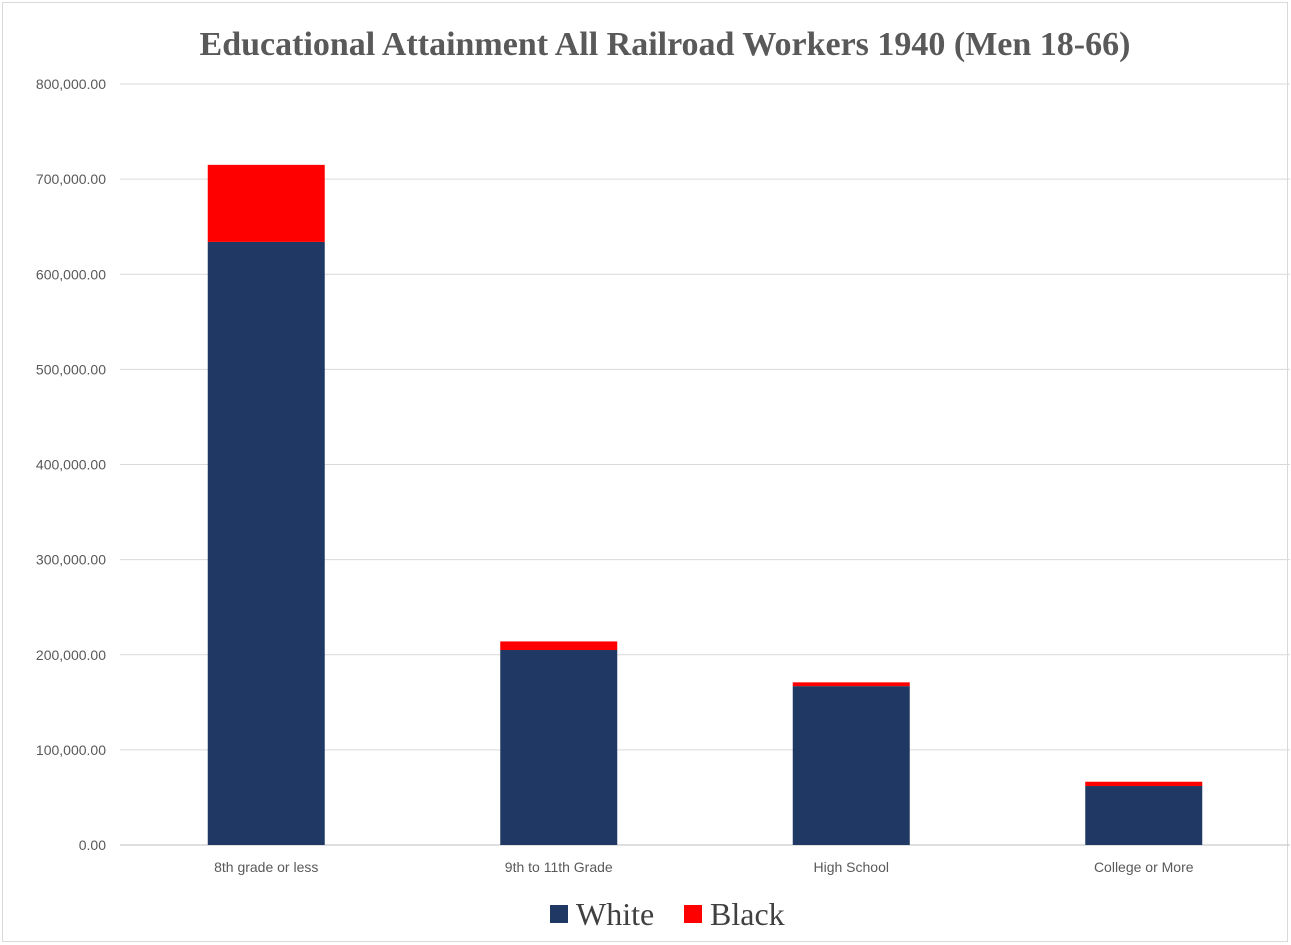 The height and width of the screenshot is (945, 1291). I want to click on legend-label-black: Black, so click(747, 914).